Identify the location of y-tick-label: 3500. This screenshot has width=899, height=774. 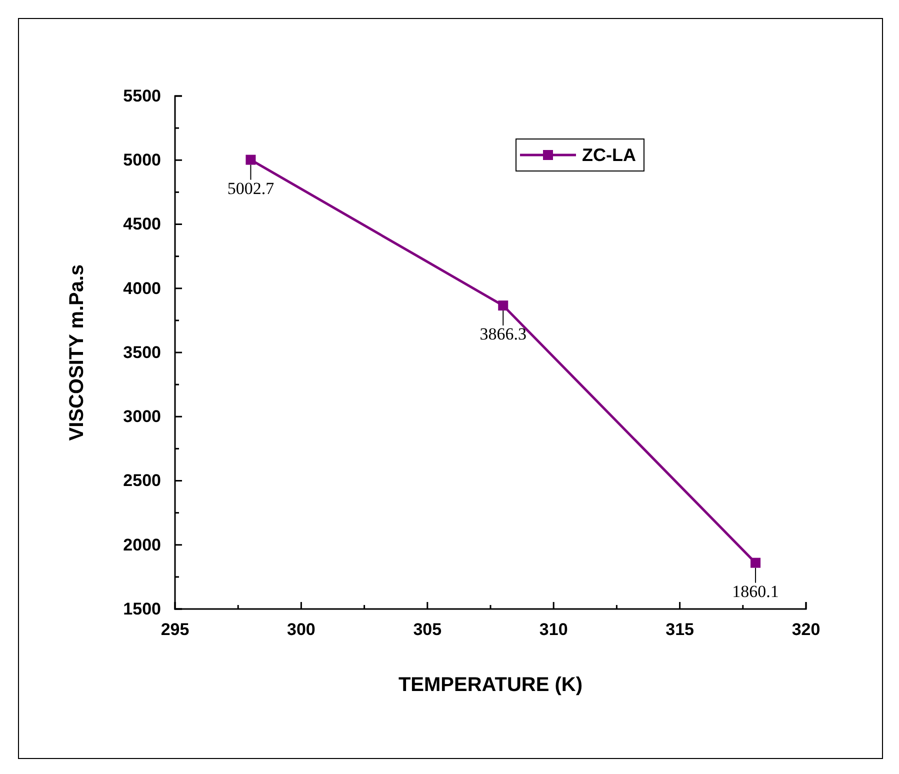
(142, 352).